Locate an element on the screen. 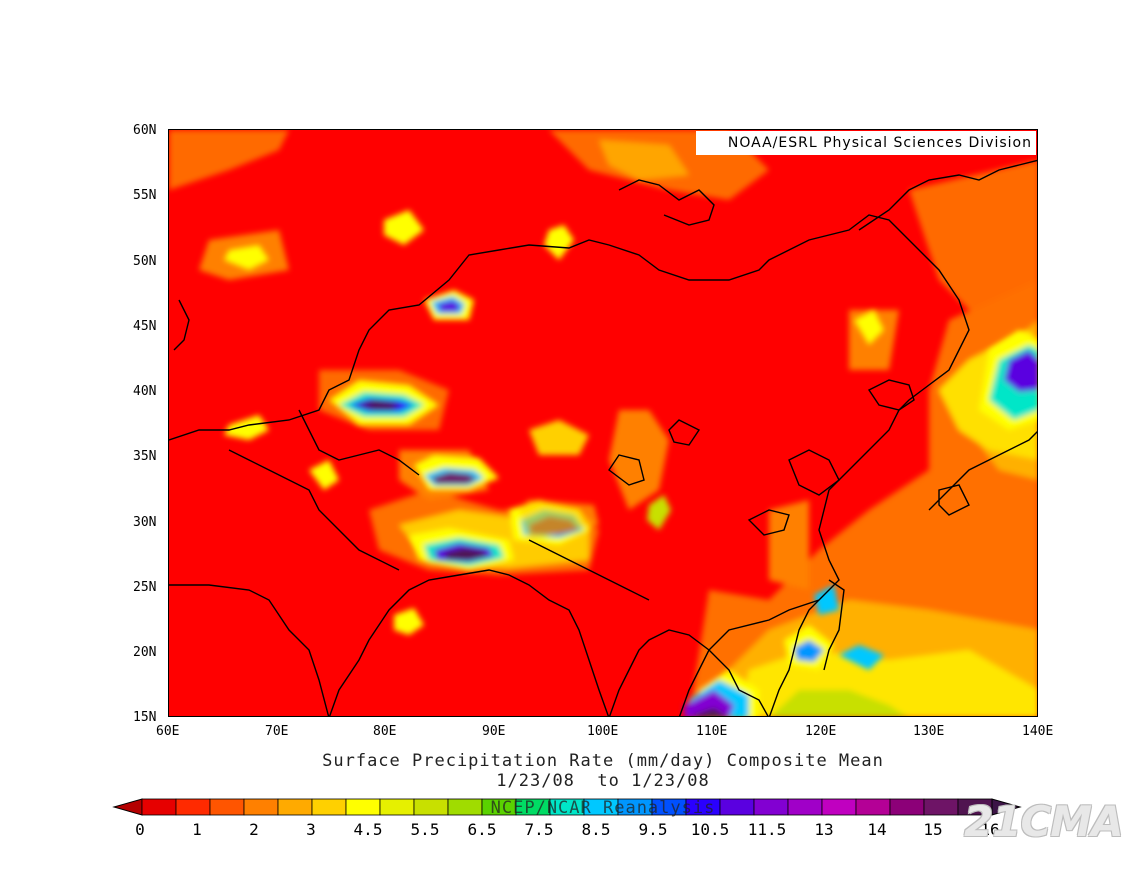  lon-label: 90E is located at coordinates (493, 731).